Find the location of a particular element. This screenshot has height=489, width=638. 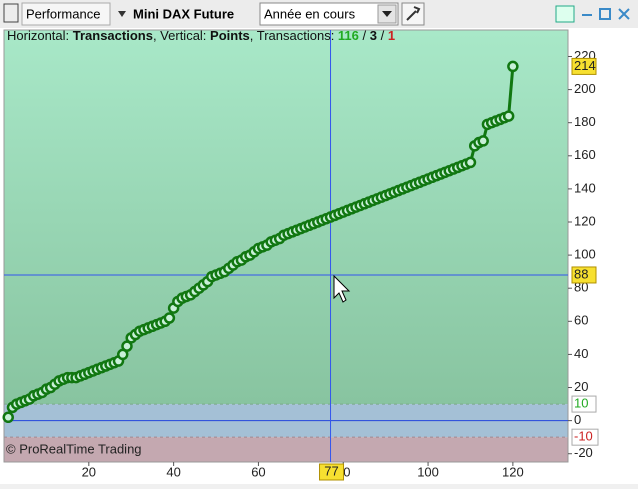

y-tick-label: 20 is located at coordinates (581, 386).